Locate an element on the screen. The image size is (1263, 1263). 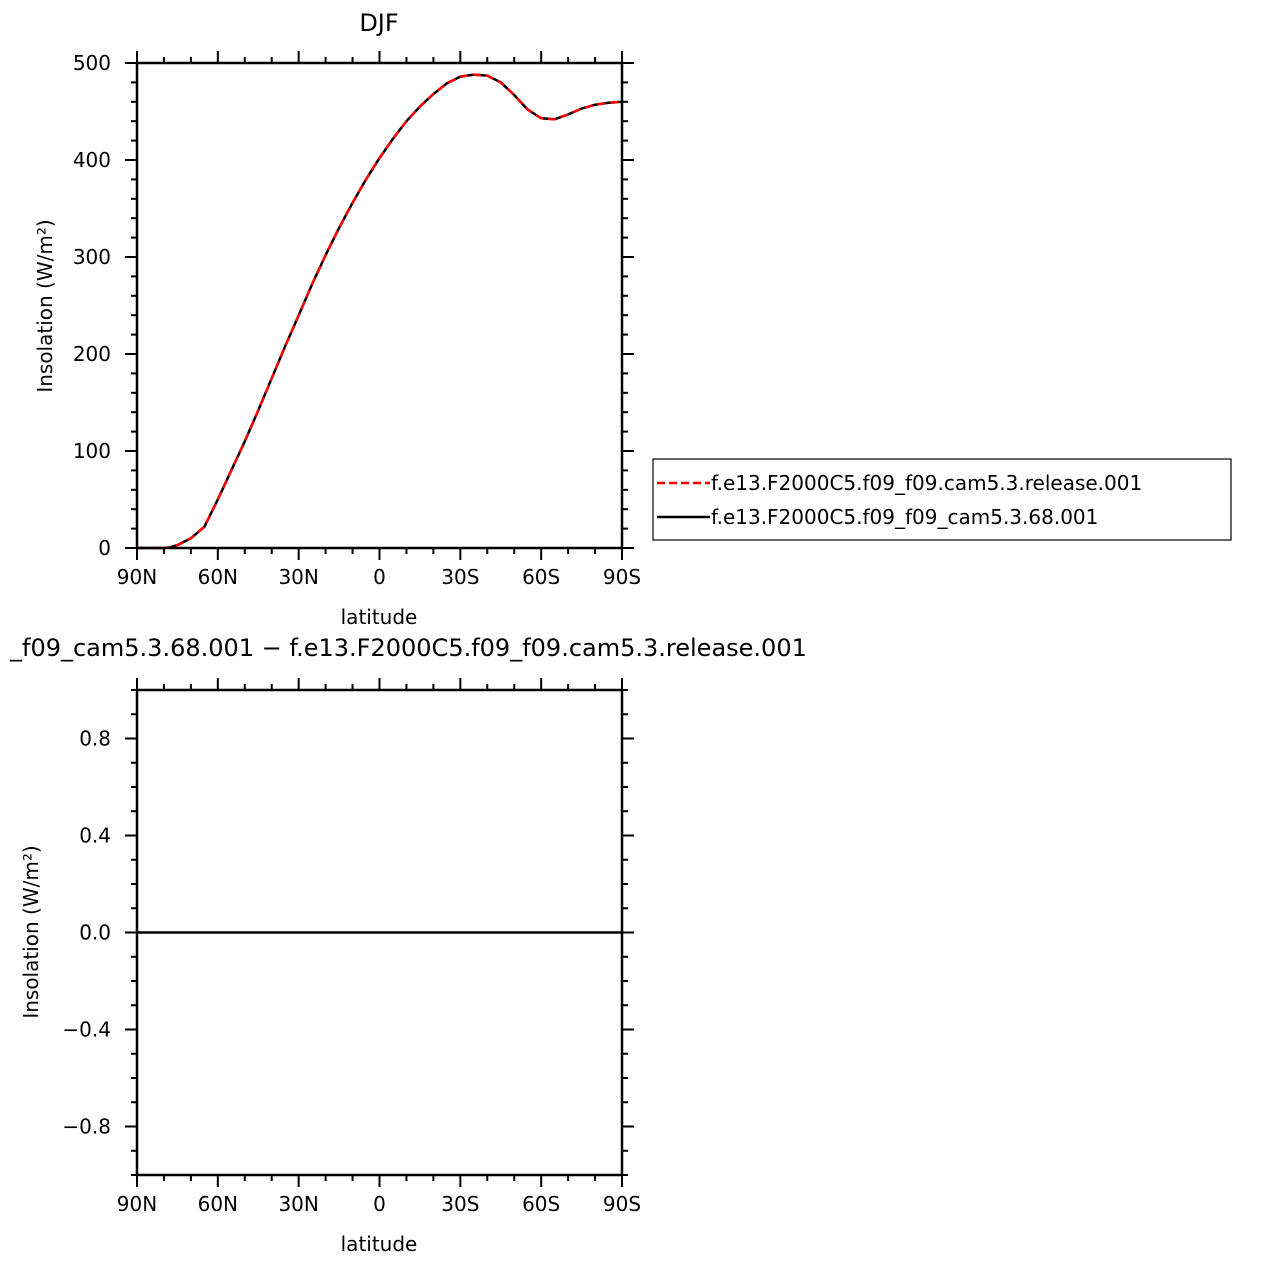
y-tick-label: 100 is located at coordinates (92, 451).